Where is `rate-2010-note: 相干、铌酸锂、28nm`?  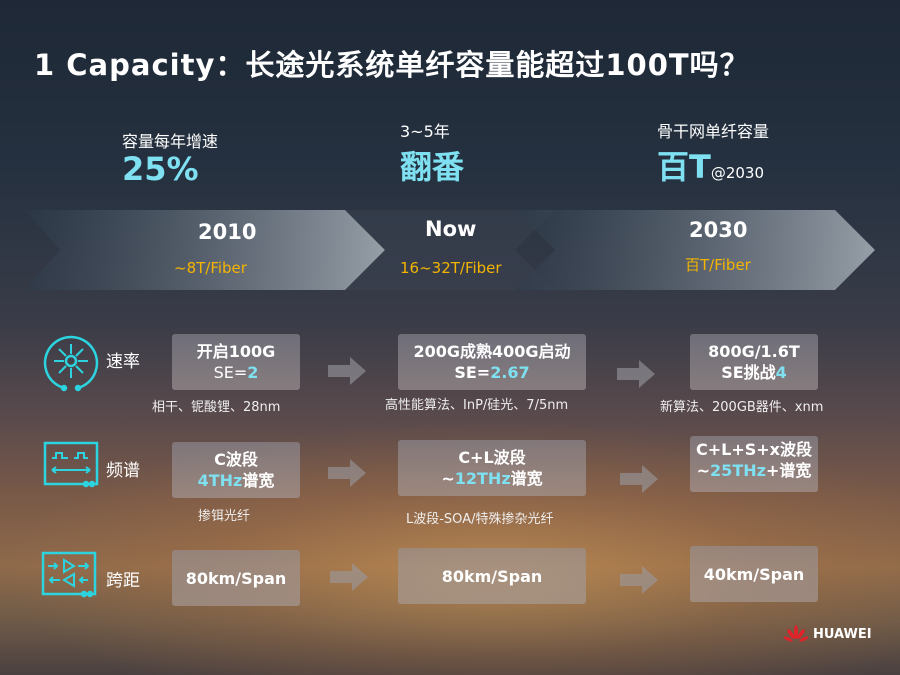
rate-2010-note: 相干、铌酸锂、28nm is located at coordinates (216, 407).